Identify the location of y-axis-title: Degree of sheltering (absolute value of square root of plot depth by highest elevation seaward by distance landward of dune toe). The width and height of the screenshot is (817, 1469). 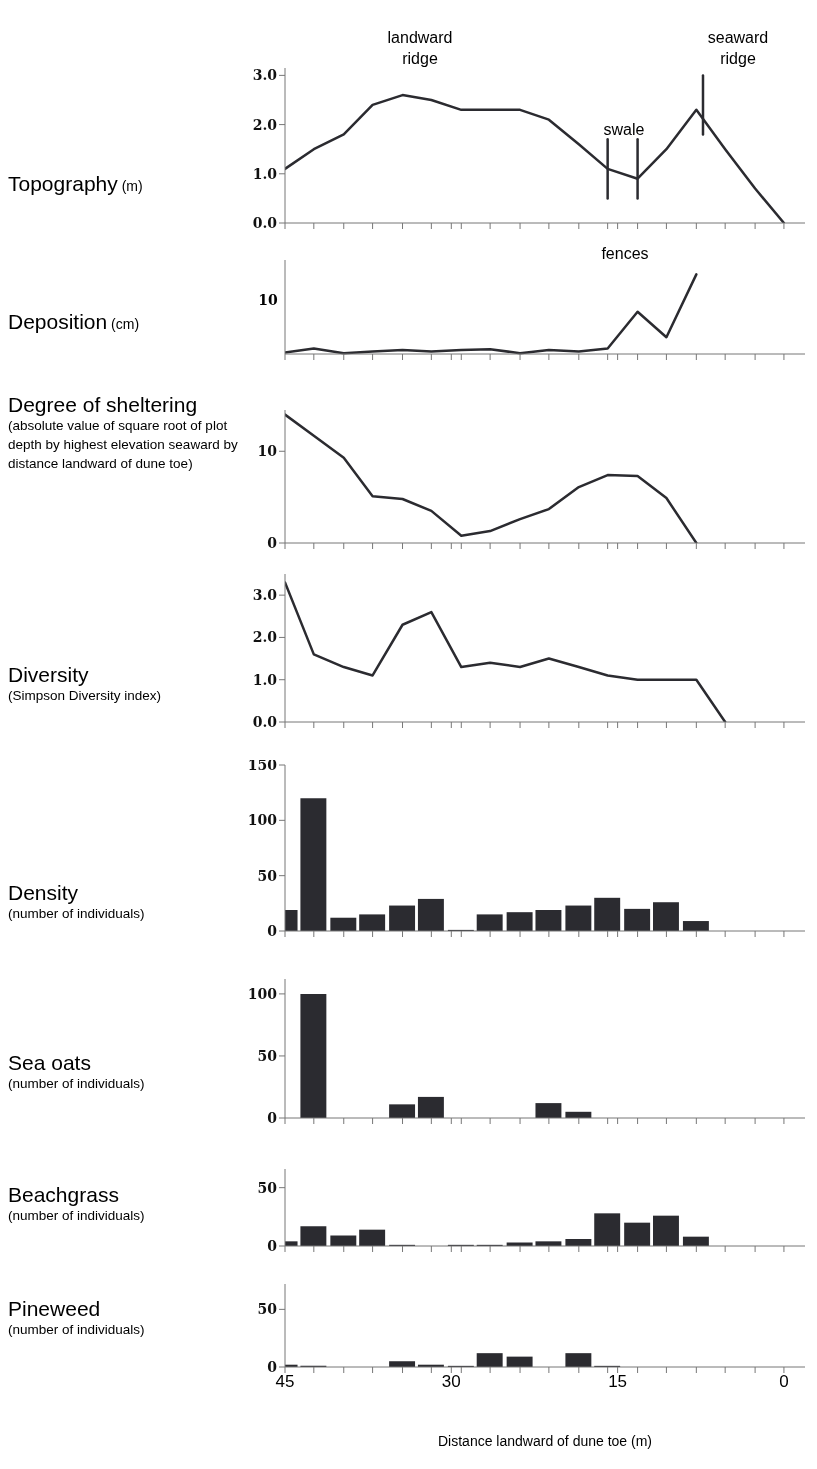
(123, 433).